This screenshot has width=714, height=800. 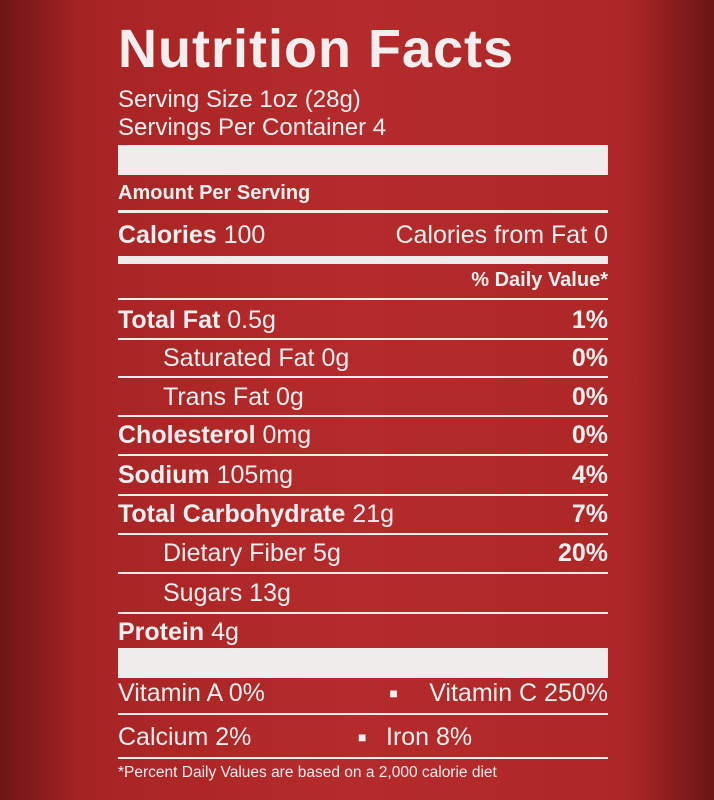 I want to click on vitamin: Iron 8%, so click(x=429, y=736).